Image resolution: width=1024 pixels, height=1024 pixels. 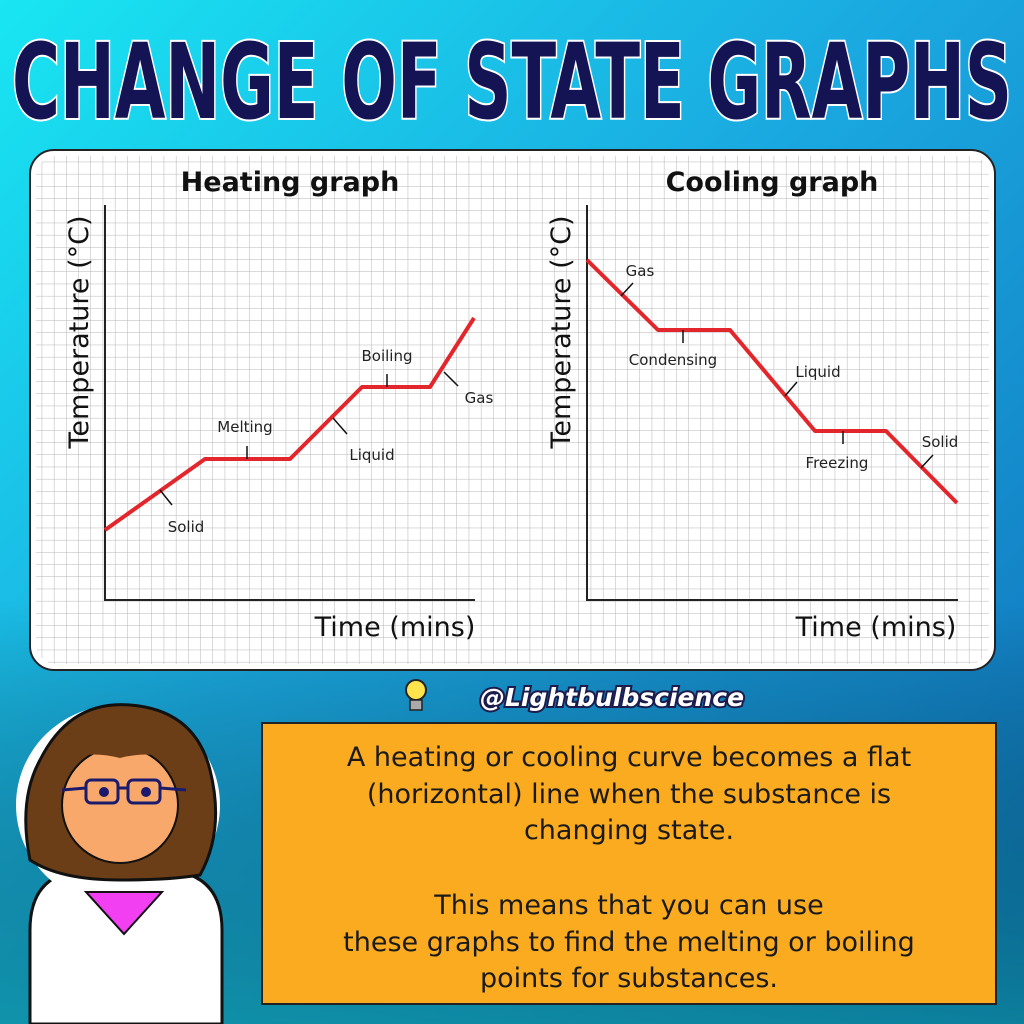 I want to click on note-line: (horizontal) line when the substance is, so click(x=629, y=794).